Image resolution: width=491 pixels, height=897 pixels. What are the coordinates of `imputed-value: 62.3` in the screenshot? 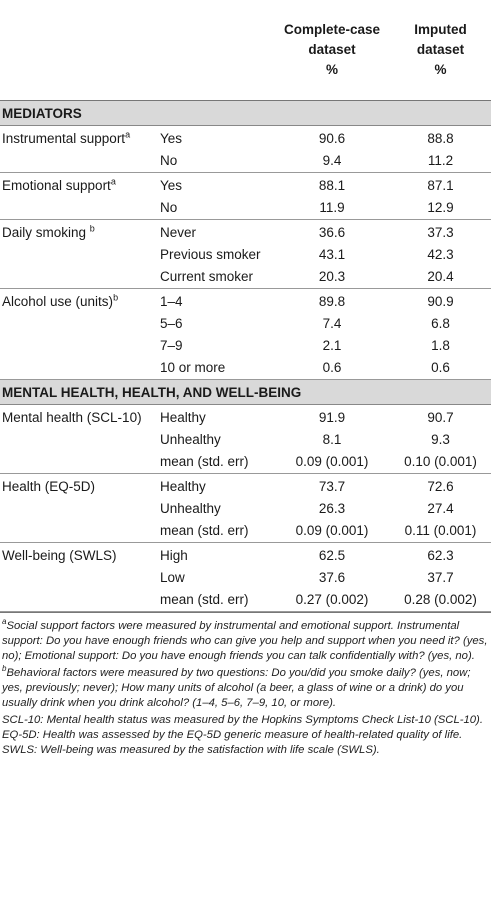 It's located at (440, 555).